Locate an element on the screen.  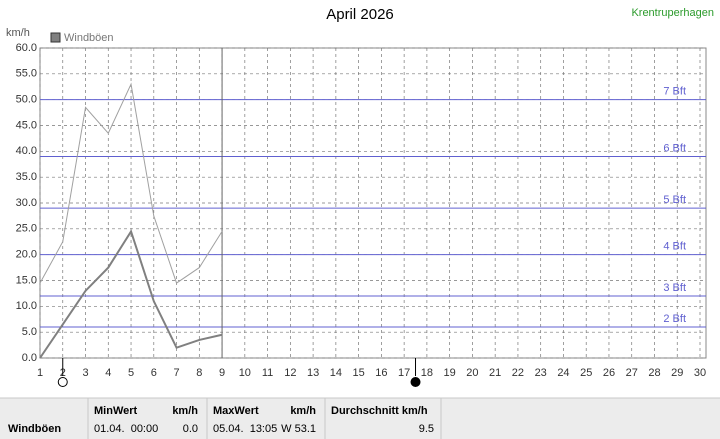
avg-header: Durchschnitt km/h is located at coordinates (379, 411).